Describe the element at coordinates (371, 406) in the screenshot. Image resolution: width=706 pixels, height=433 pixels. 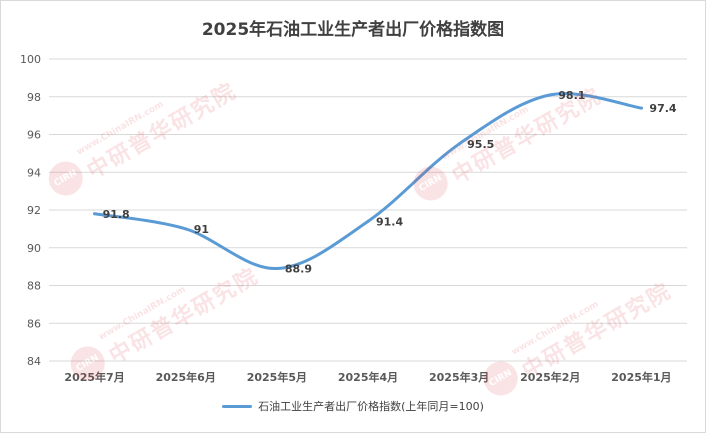
I see `legend-label: 石油工业生产者出厂价格指数(上年同月=100)` at that location.